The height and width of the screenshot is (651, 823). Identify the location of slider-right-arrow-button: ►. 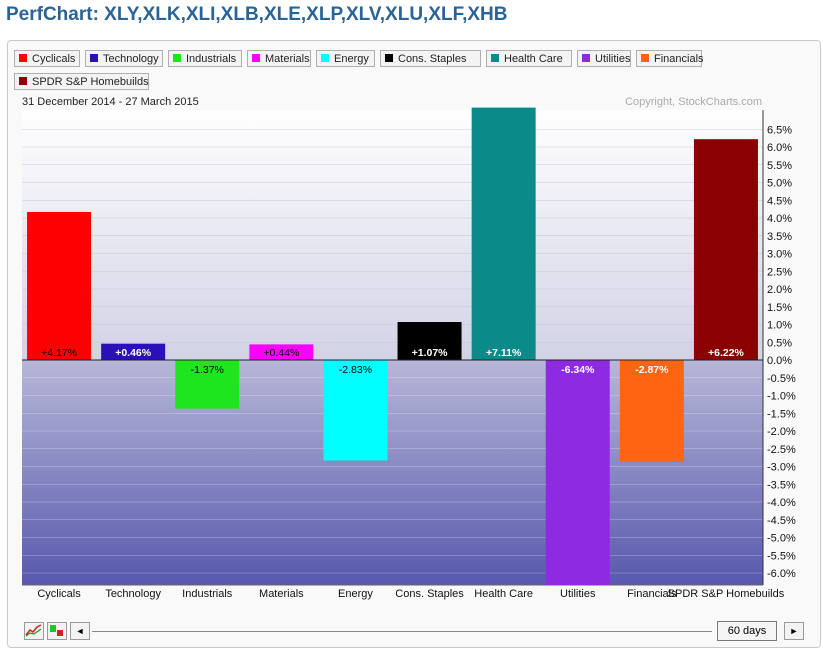
(794, 631).